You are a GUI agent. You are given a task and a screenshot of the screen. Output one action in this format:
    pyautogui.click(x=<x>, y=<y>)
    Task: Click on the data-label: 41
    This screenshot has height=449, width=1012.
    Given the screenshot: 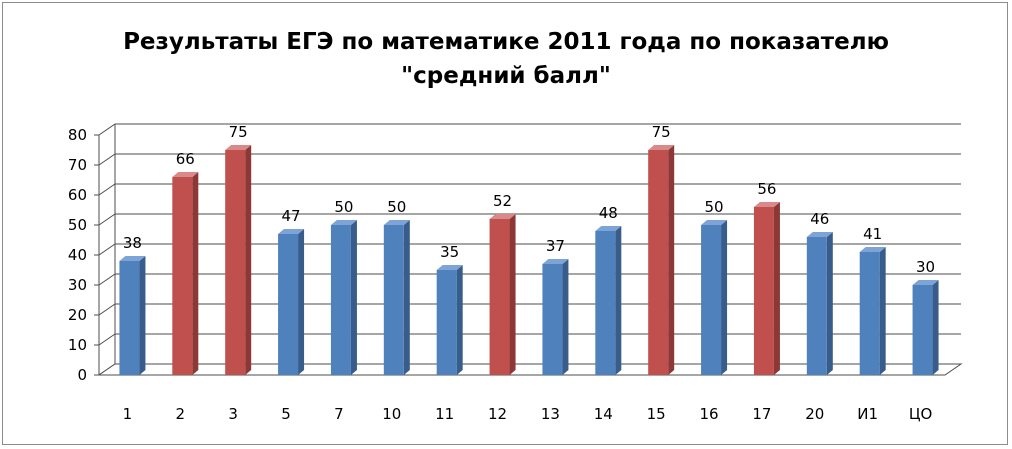 What is the action you would take?
    pyautogui.click(x=872, y=234)
    